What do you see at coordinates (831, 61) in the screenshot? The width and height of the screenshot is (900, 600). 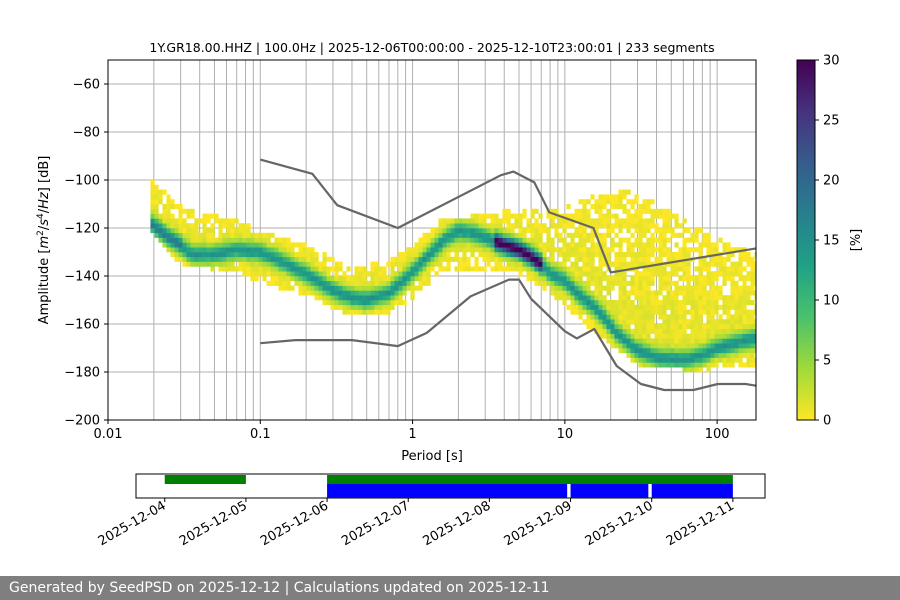 I see `colorbar-tick-label: 30` at bounding box center [831, 61].